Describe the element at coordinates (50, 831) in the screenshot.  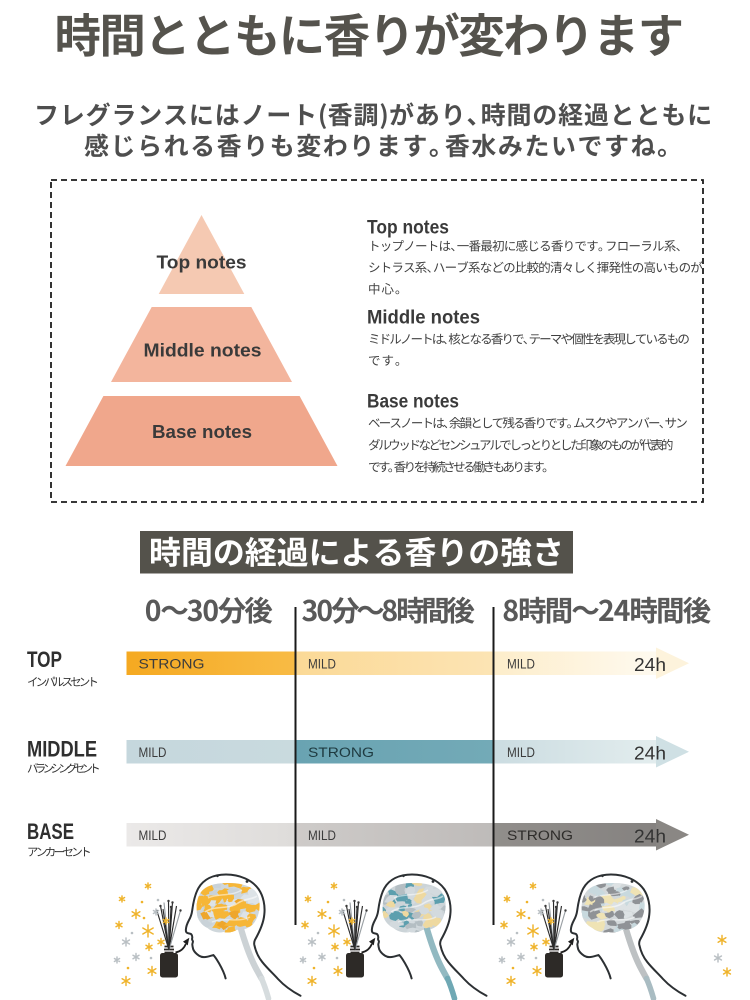
I see `svg-text: BASE` at that location.